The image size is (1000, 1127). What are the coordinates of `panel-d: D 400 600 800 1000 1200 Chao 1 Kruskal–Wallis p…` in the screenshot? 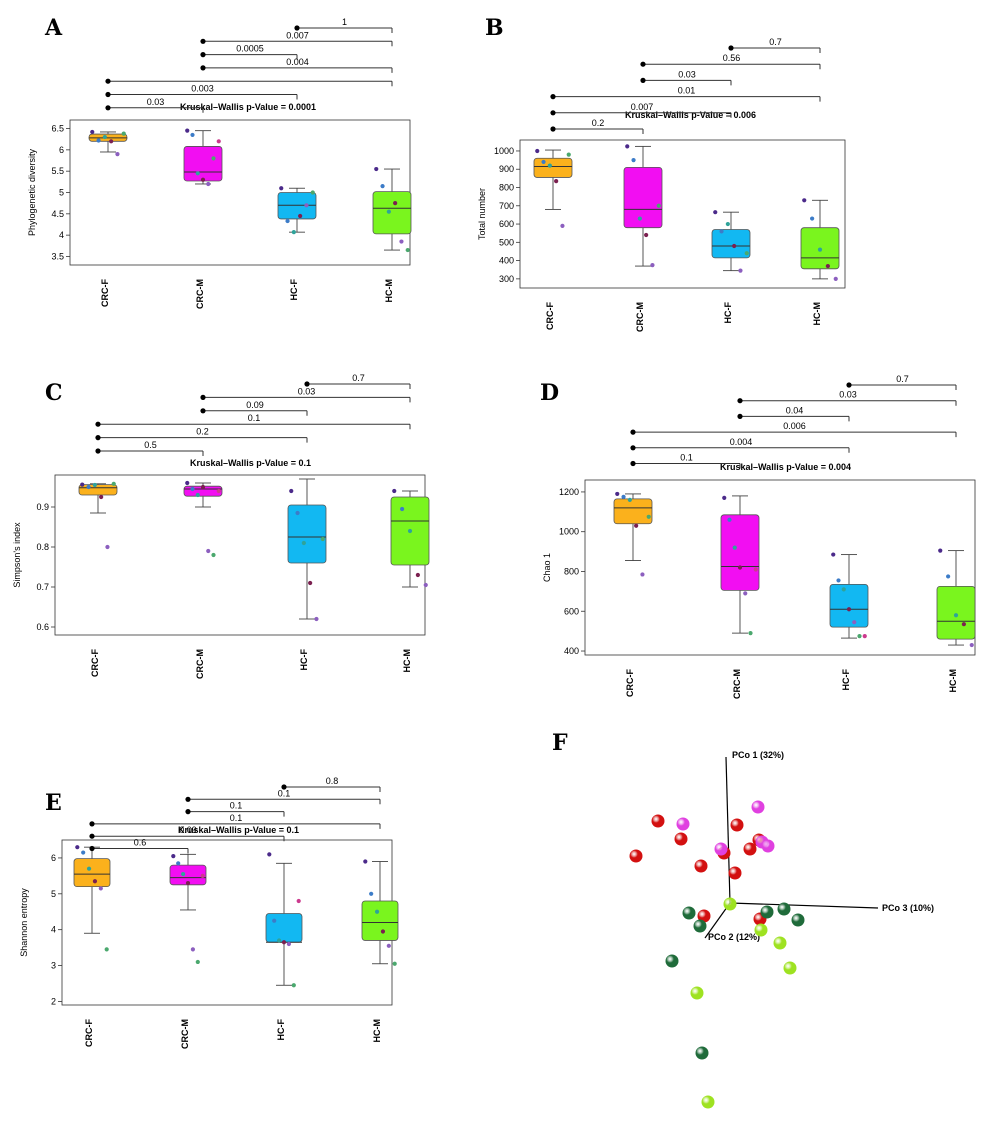 It's located at (758, 536).